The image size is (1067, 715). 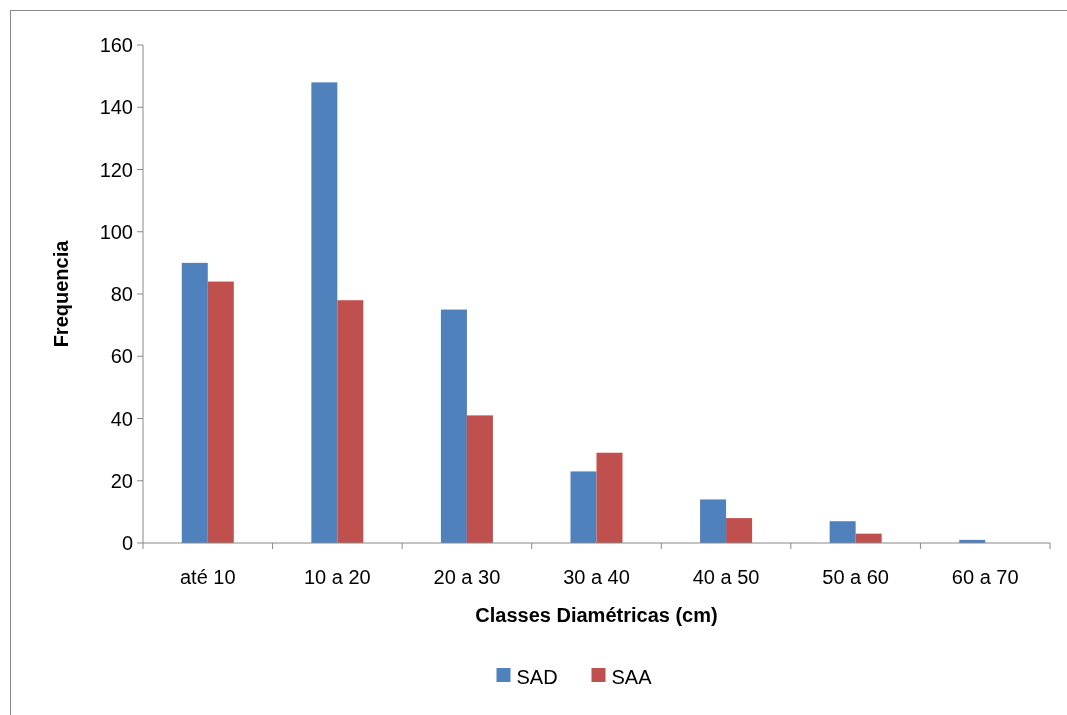 I want to click on y-tick-label: 60, so click(x=121, y=356).